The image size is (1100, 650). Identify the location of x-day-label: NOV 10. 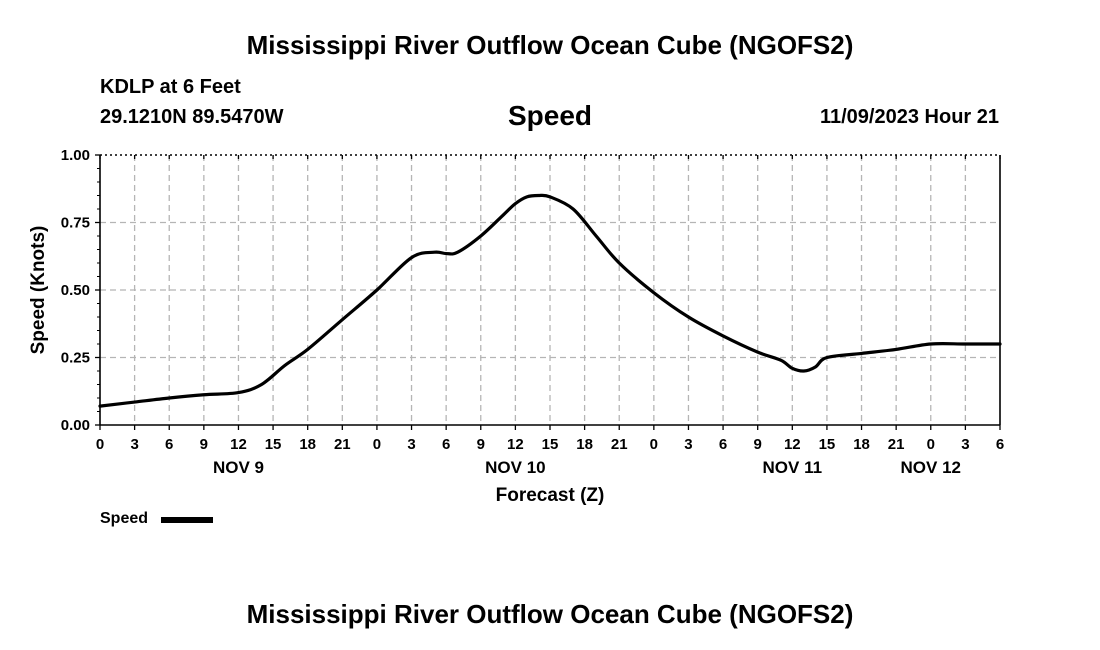
(515, 467).